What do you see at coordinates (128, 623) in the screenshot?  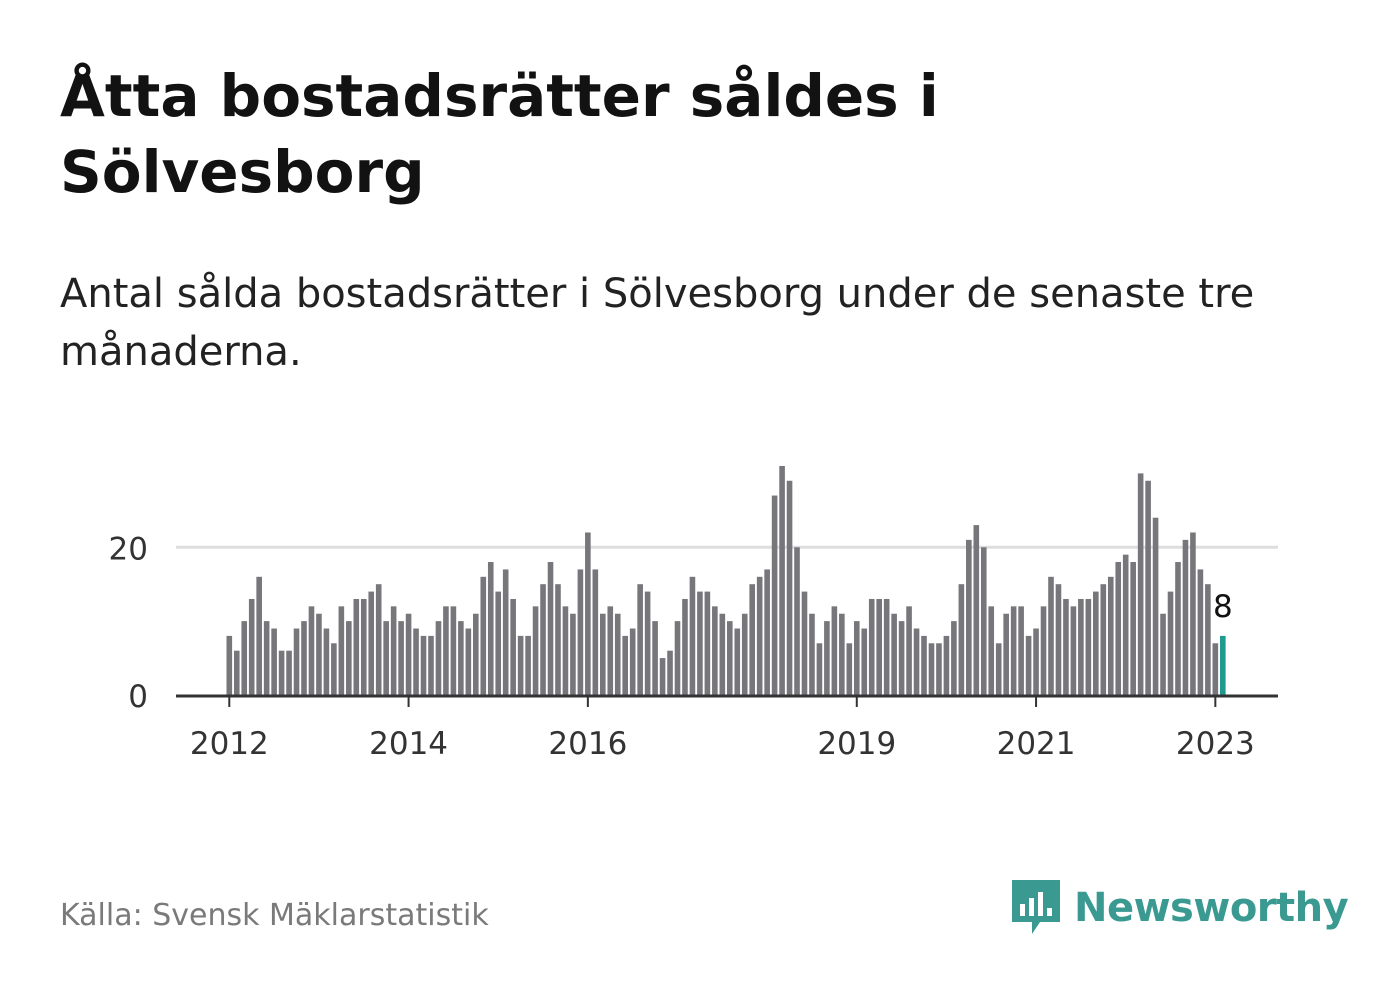 I see `y-axis-ticks: 0 20` at bounding box center [128, 623].